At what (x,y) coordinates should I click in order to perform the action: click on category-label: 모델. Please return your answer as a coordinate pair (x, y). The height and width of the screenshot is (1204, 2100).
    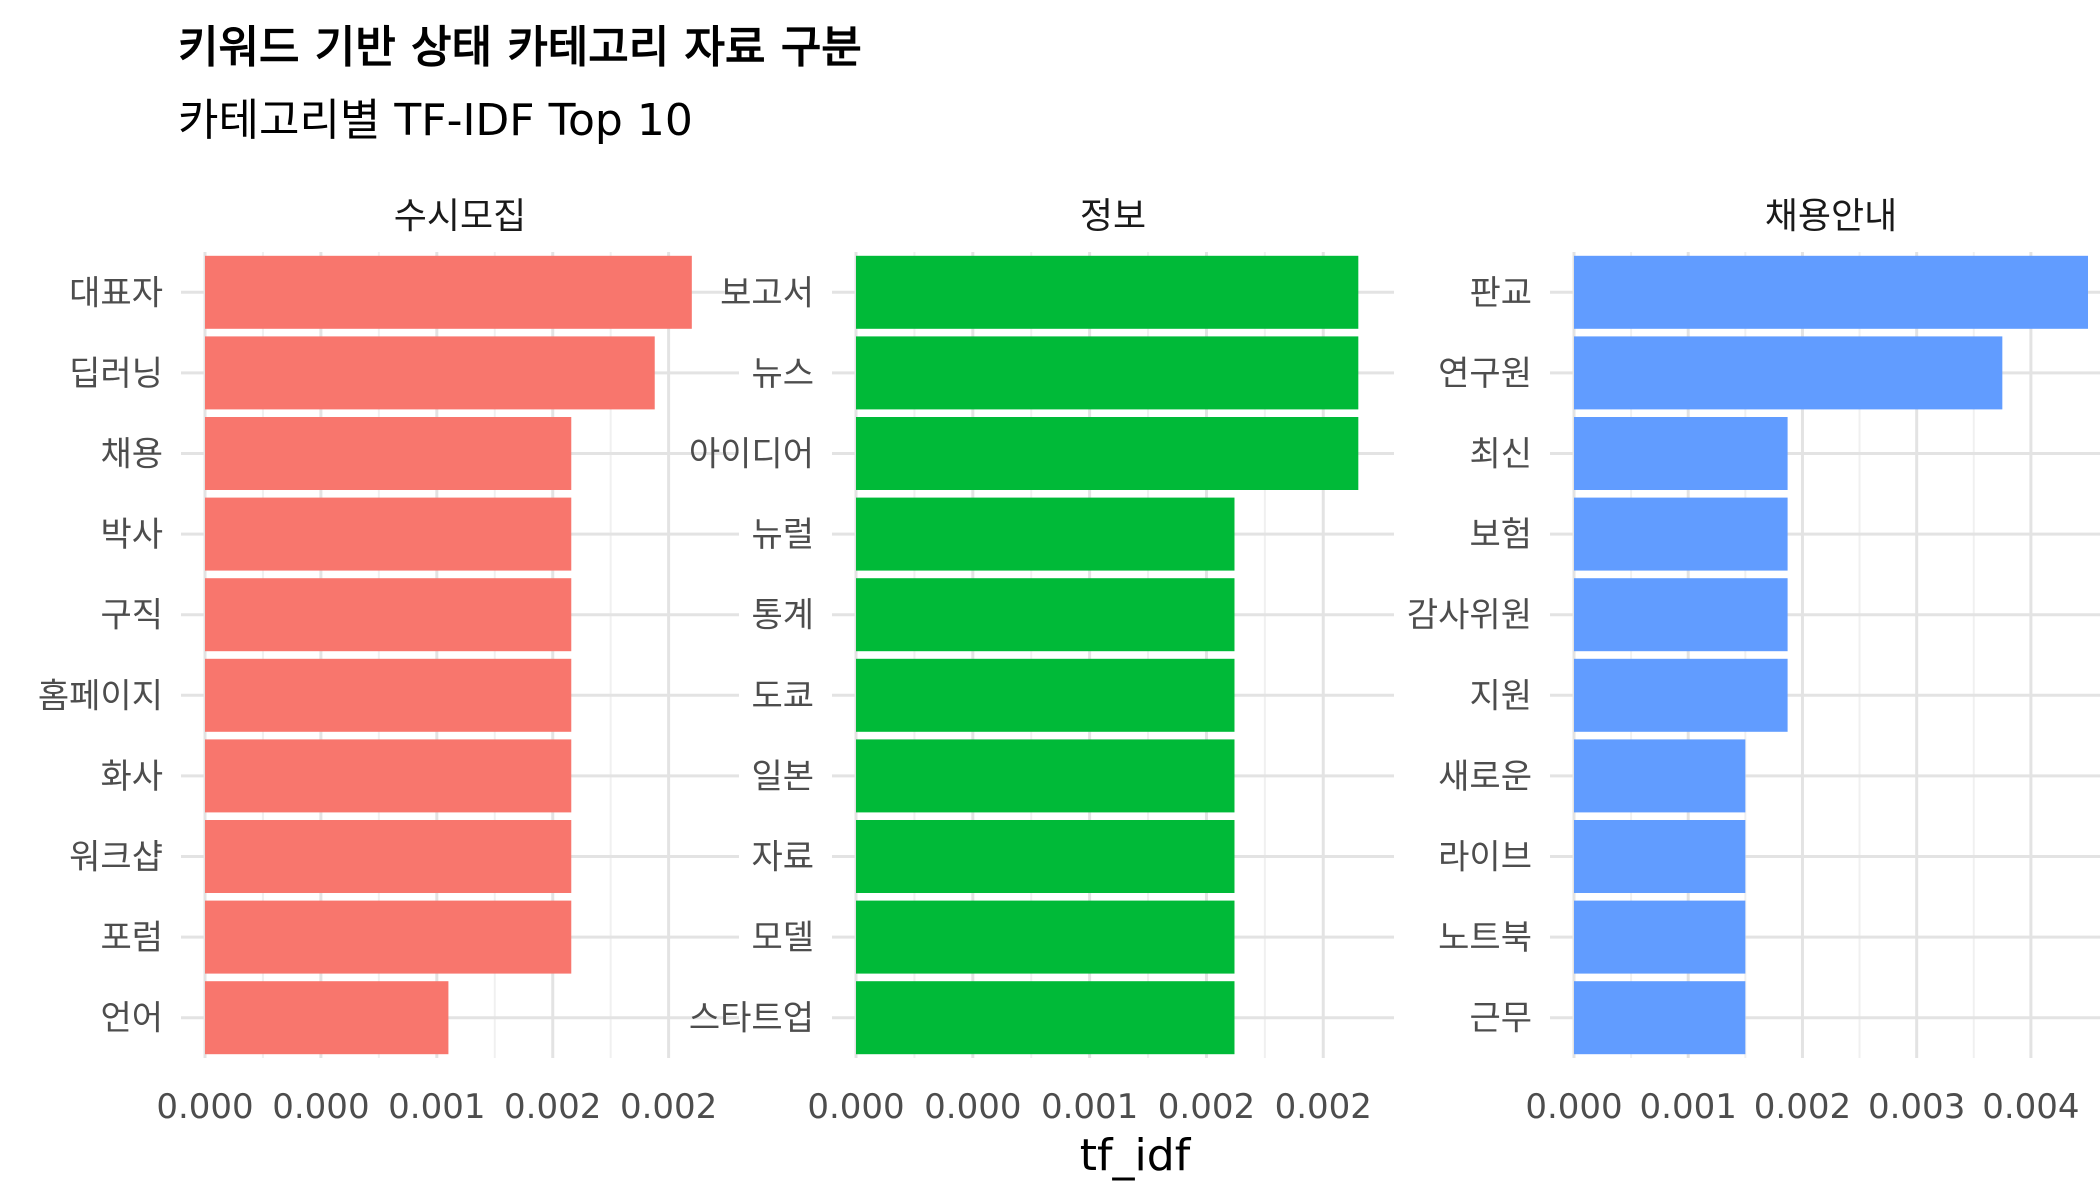
    Looking at the image, I should click on (782, 938).